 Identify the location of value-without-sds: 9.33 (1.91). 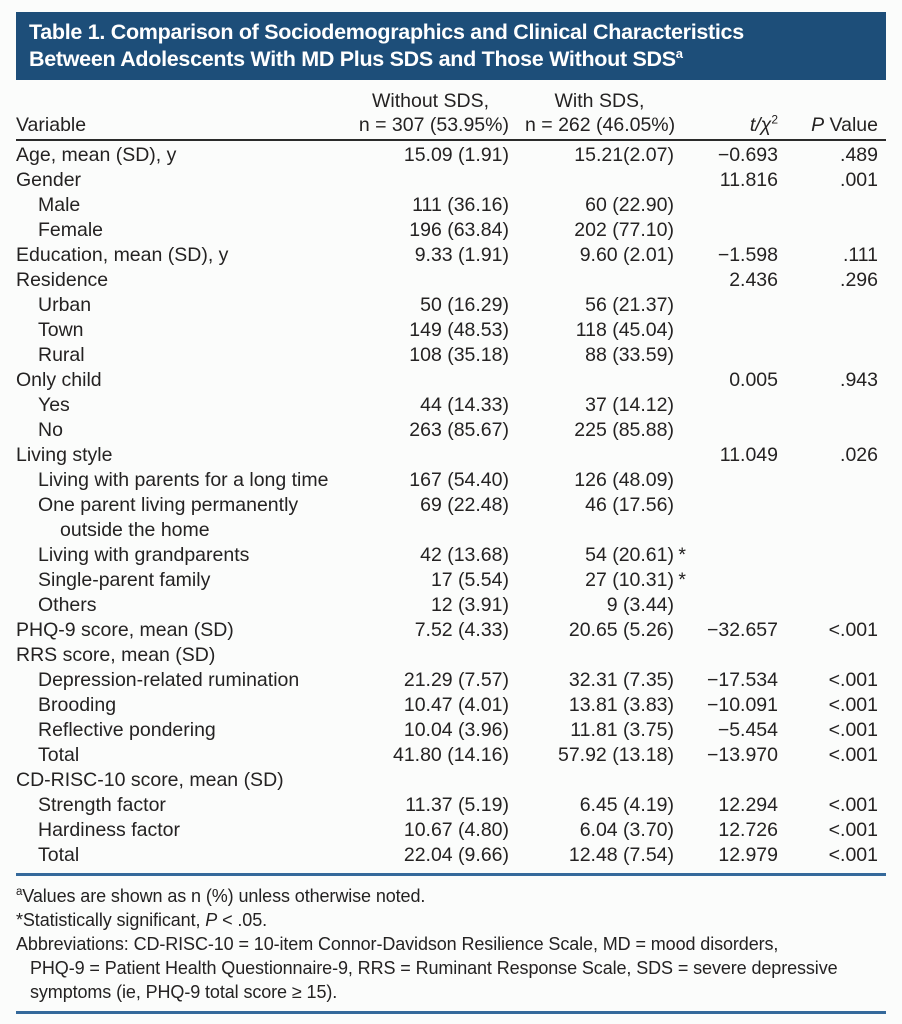
(461, 255).